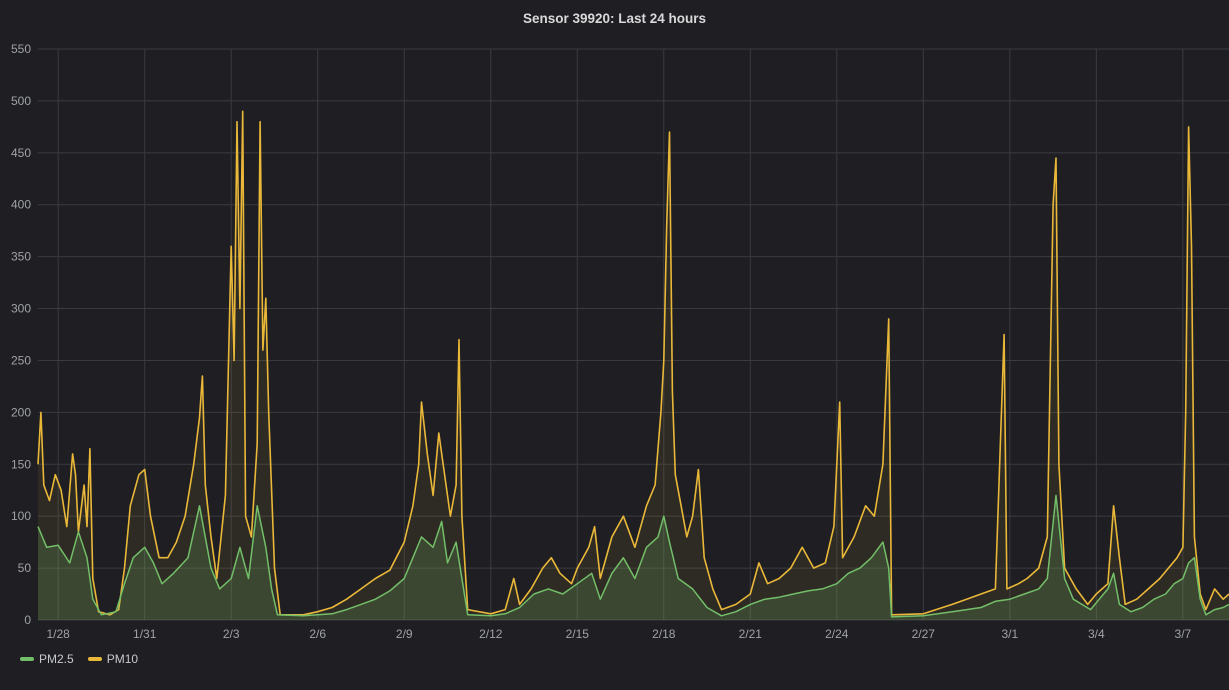 This screenshot has height=690, width=1229. Describe the element at coordinates (25, 568) in the screenshot. I see `y-tick-label: 50` at that location.